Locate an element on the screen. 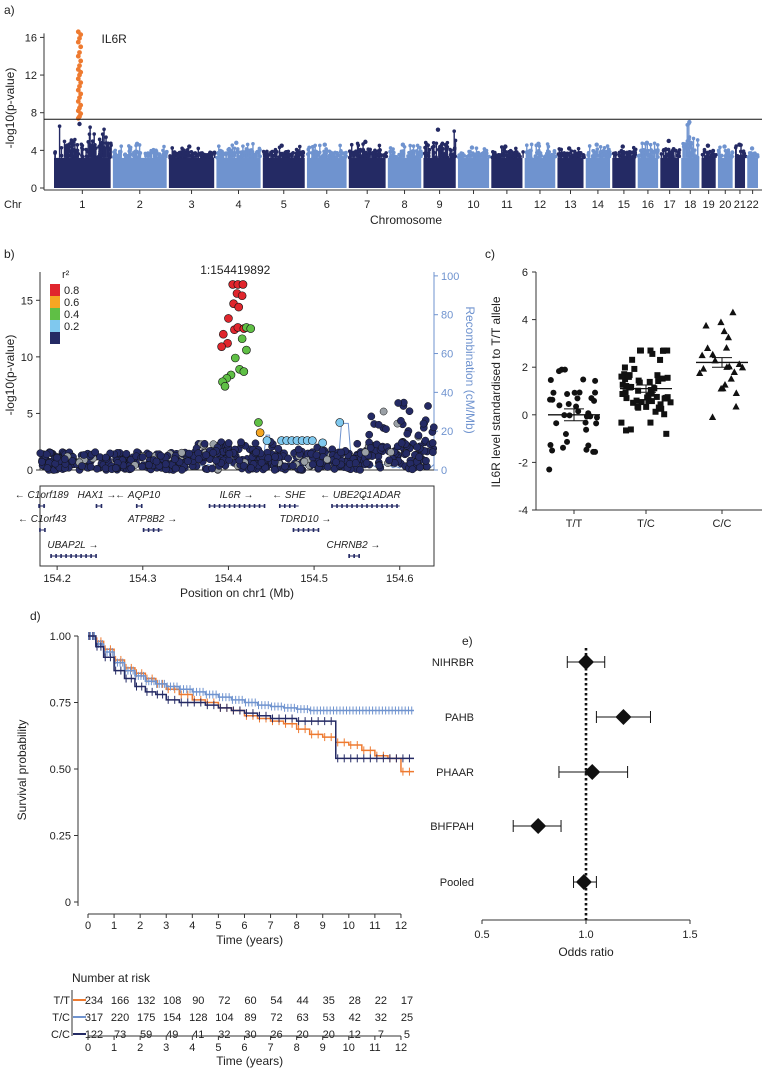 This screenshot has width=772, height=1068. odds-ratio-marker is located at coordinates (623, 717).